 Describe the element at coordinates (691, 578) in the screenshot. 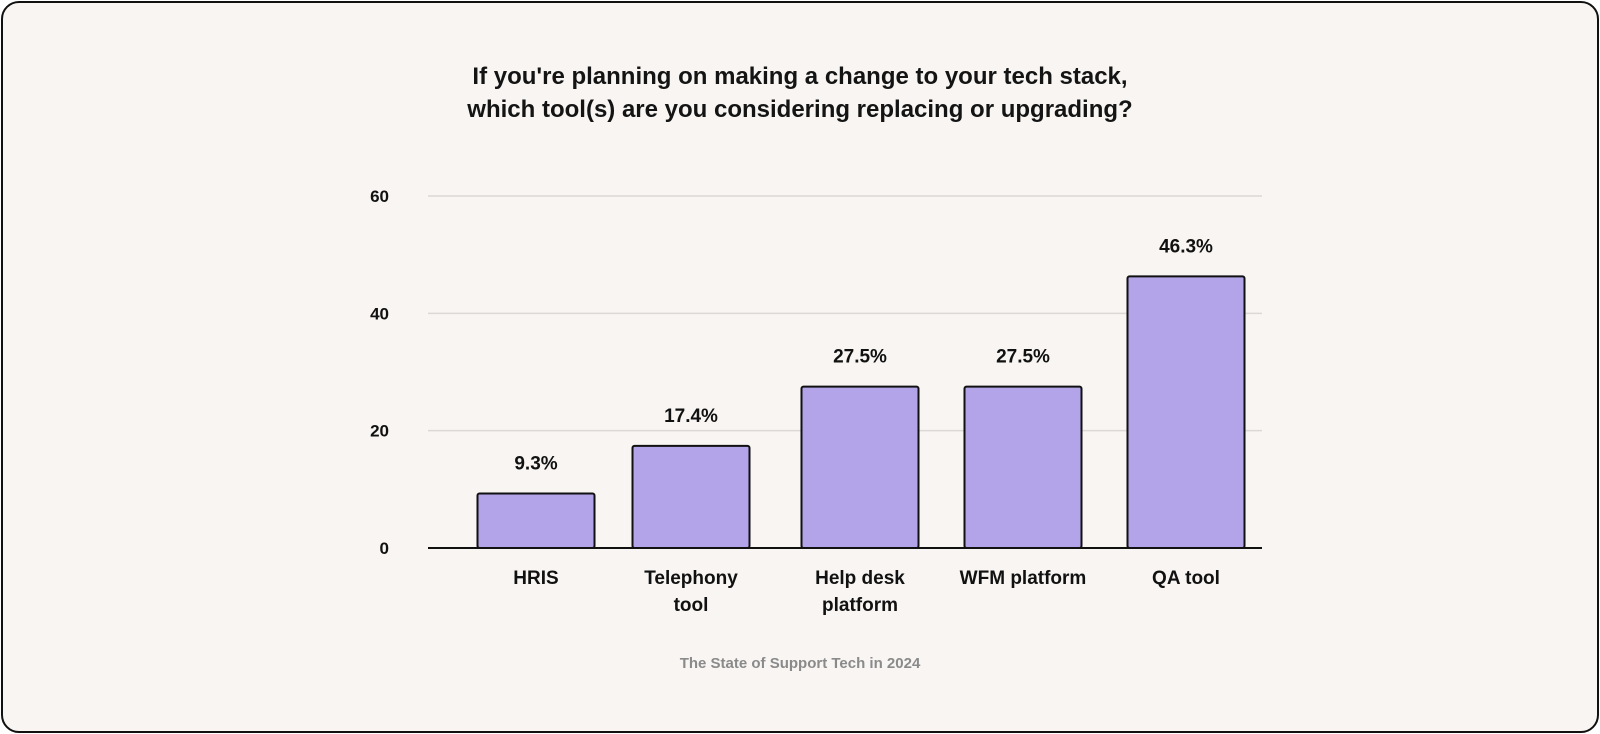

I see `x-tick-label: Telephony` at that location.